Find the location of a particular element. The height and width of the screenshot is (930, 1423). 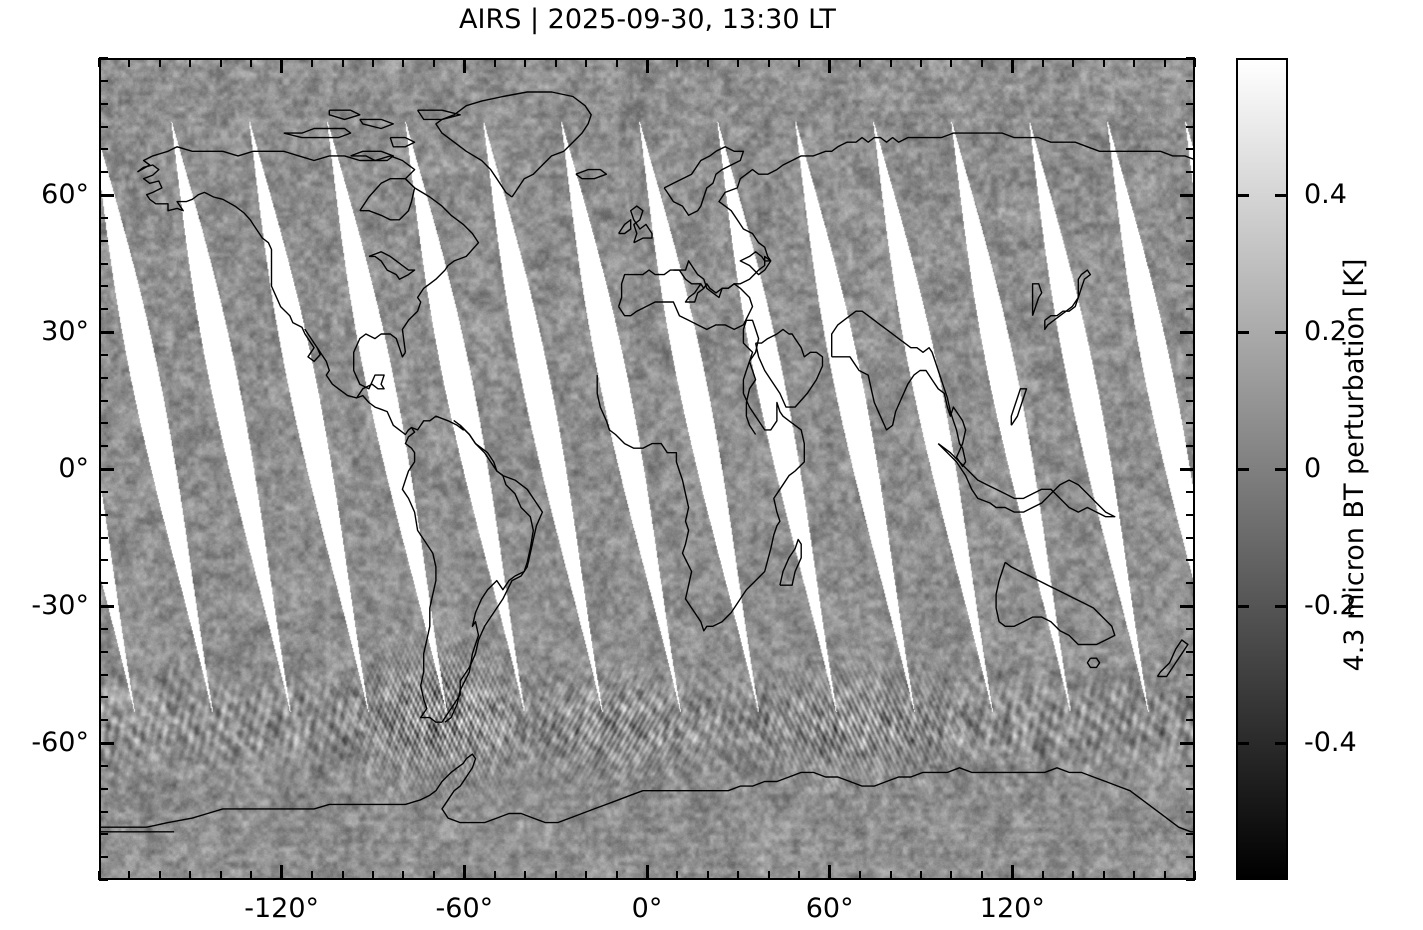

y-tick-left--90 is located at coordinates (103, 880).